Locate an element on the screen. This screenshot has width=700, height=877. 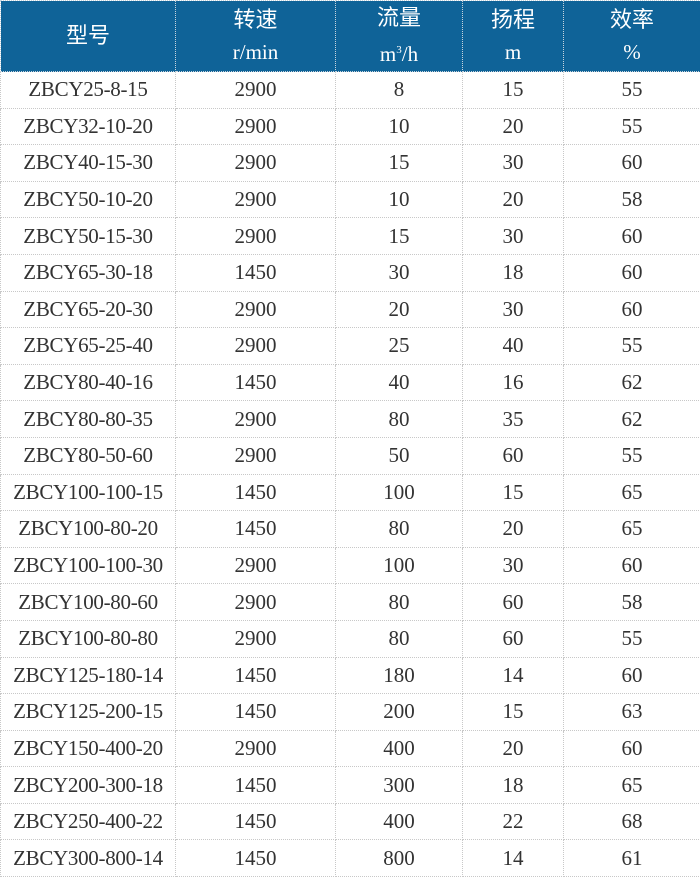
cell-flow: 180 is located at coordinates (399, 675).